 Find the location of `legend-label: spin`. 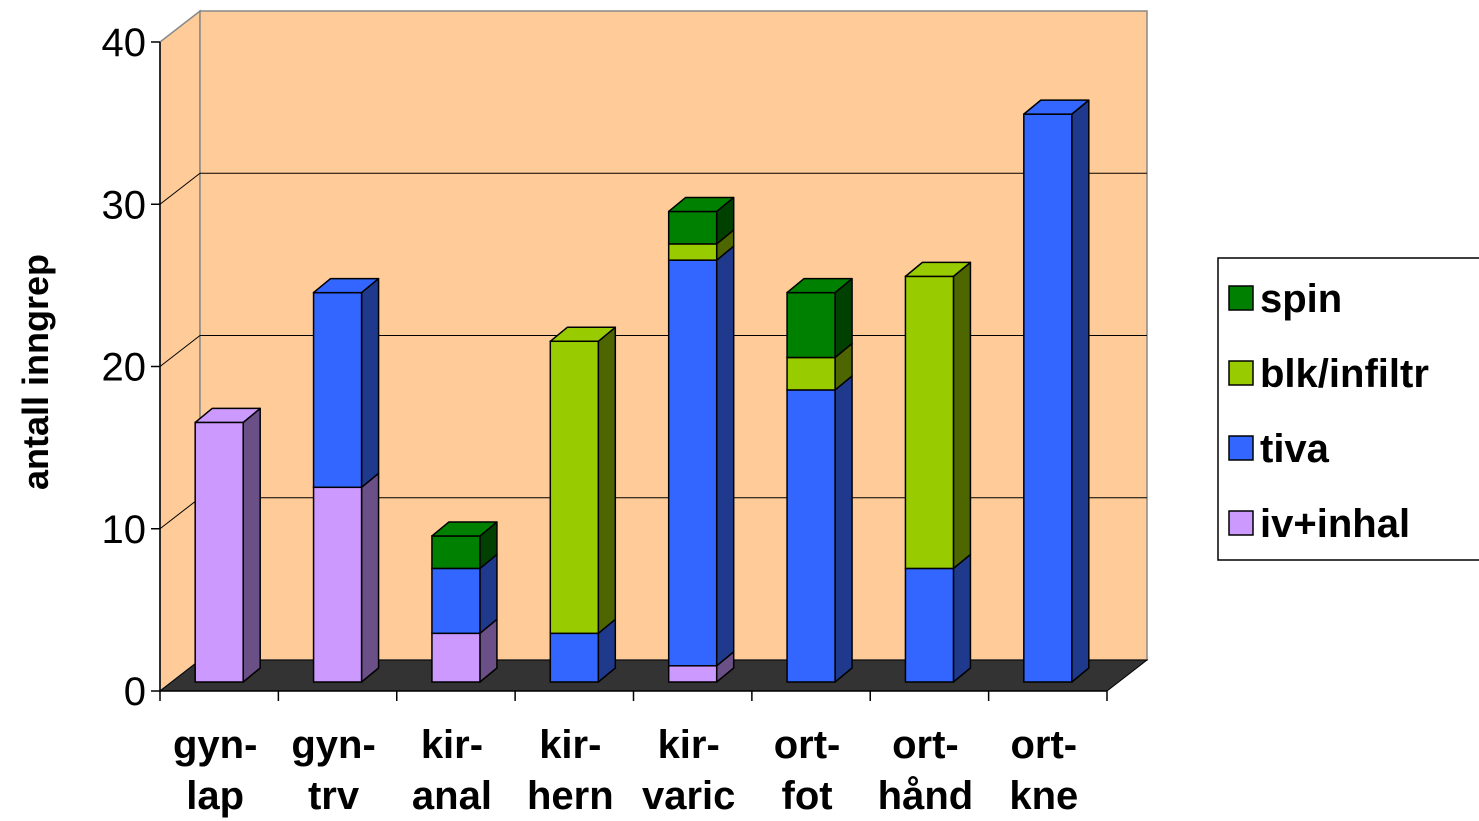

legend-label: spin is located at coordinates (1301, 299).